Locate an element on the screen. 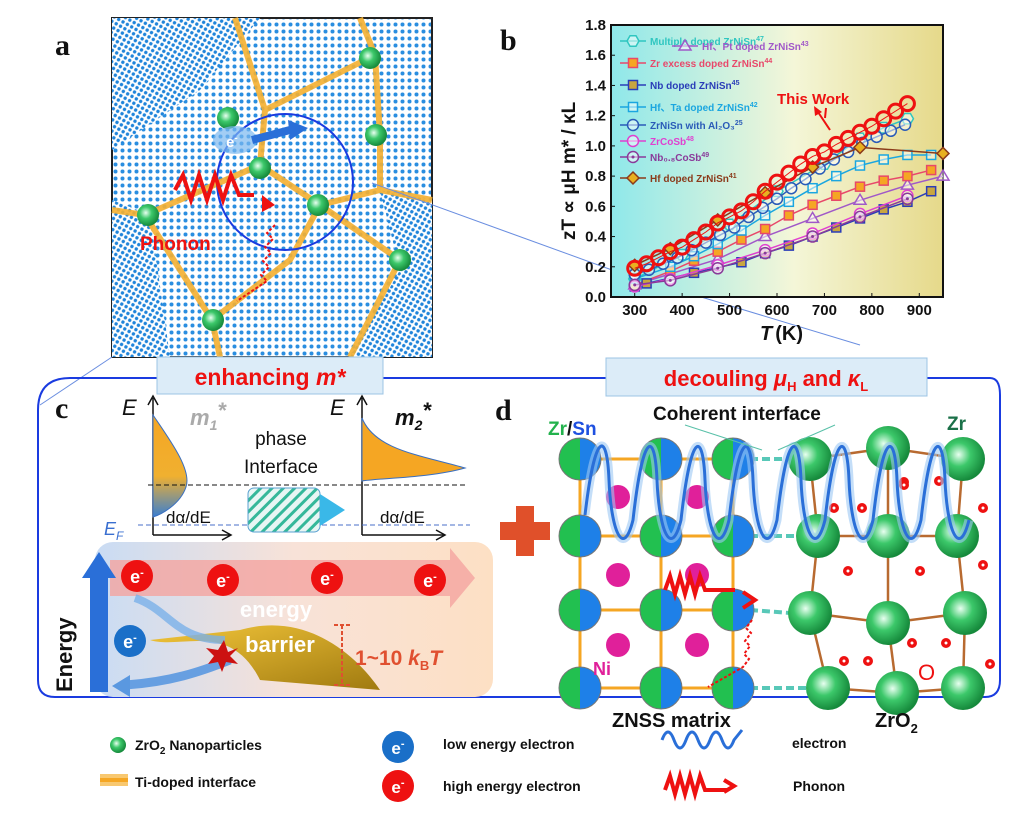  panel-label-a: a is located at coordinates (62, 45).